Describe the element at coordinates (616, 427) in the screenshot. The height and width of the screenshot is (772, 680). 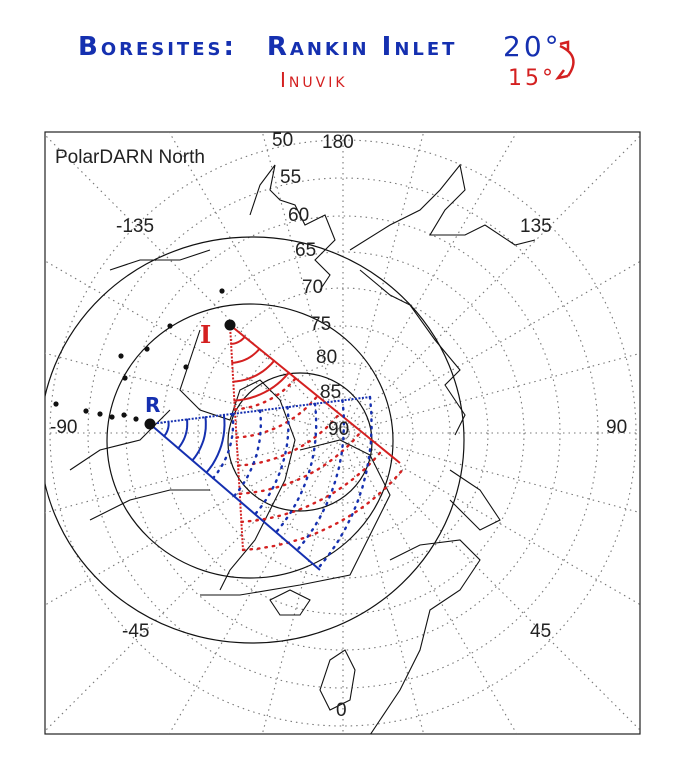
I see `longitude-label-right: 90` at that location.